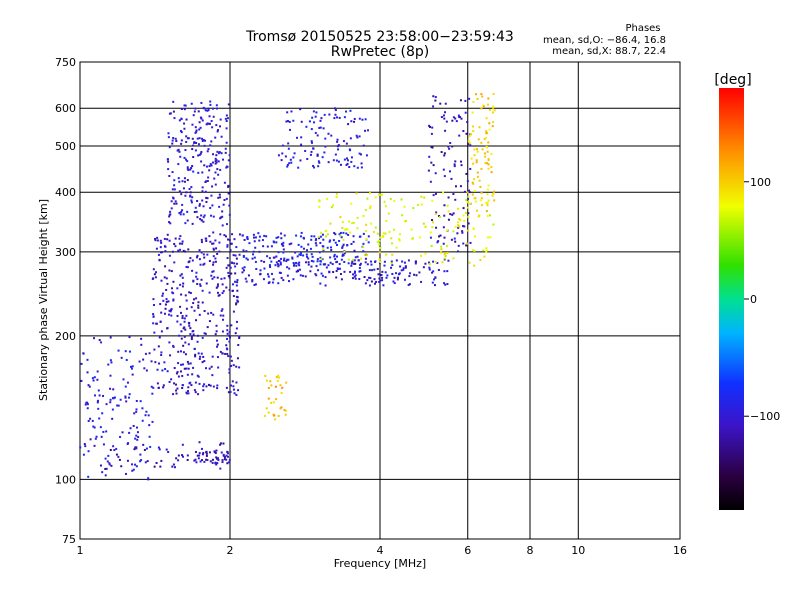 The image size is (800, 600). What do you see at coordinates (65, 108) in the screenshot?
I see `y-tick-label: 600` at bounding box center [65, 108].